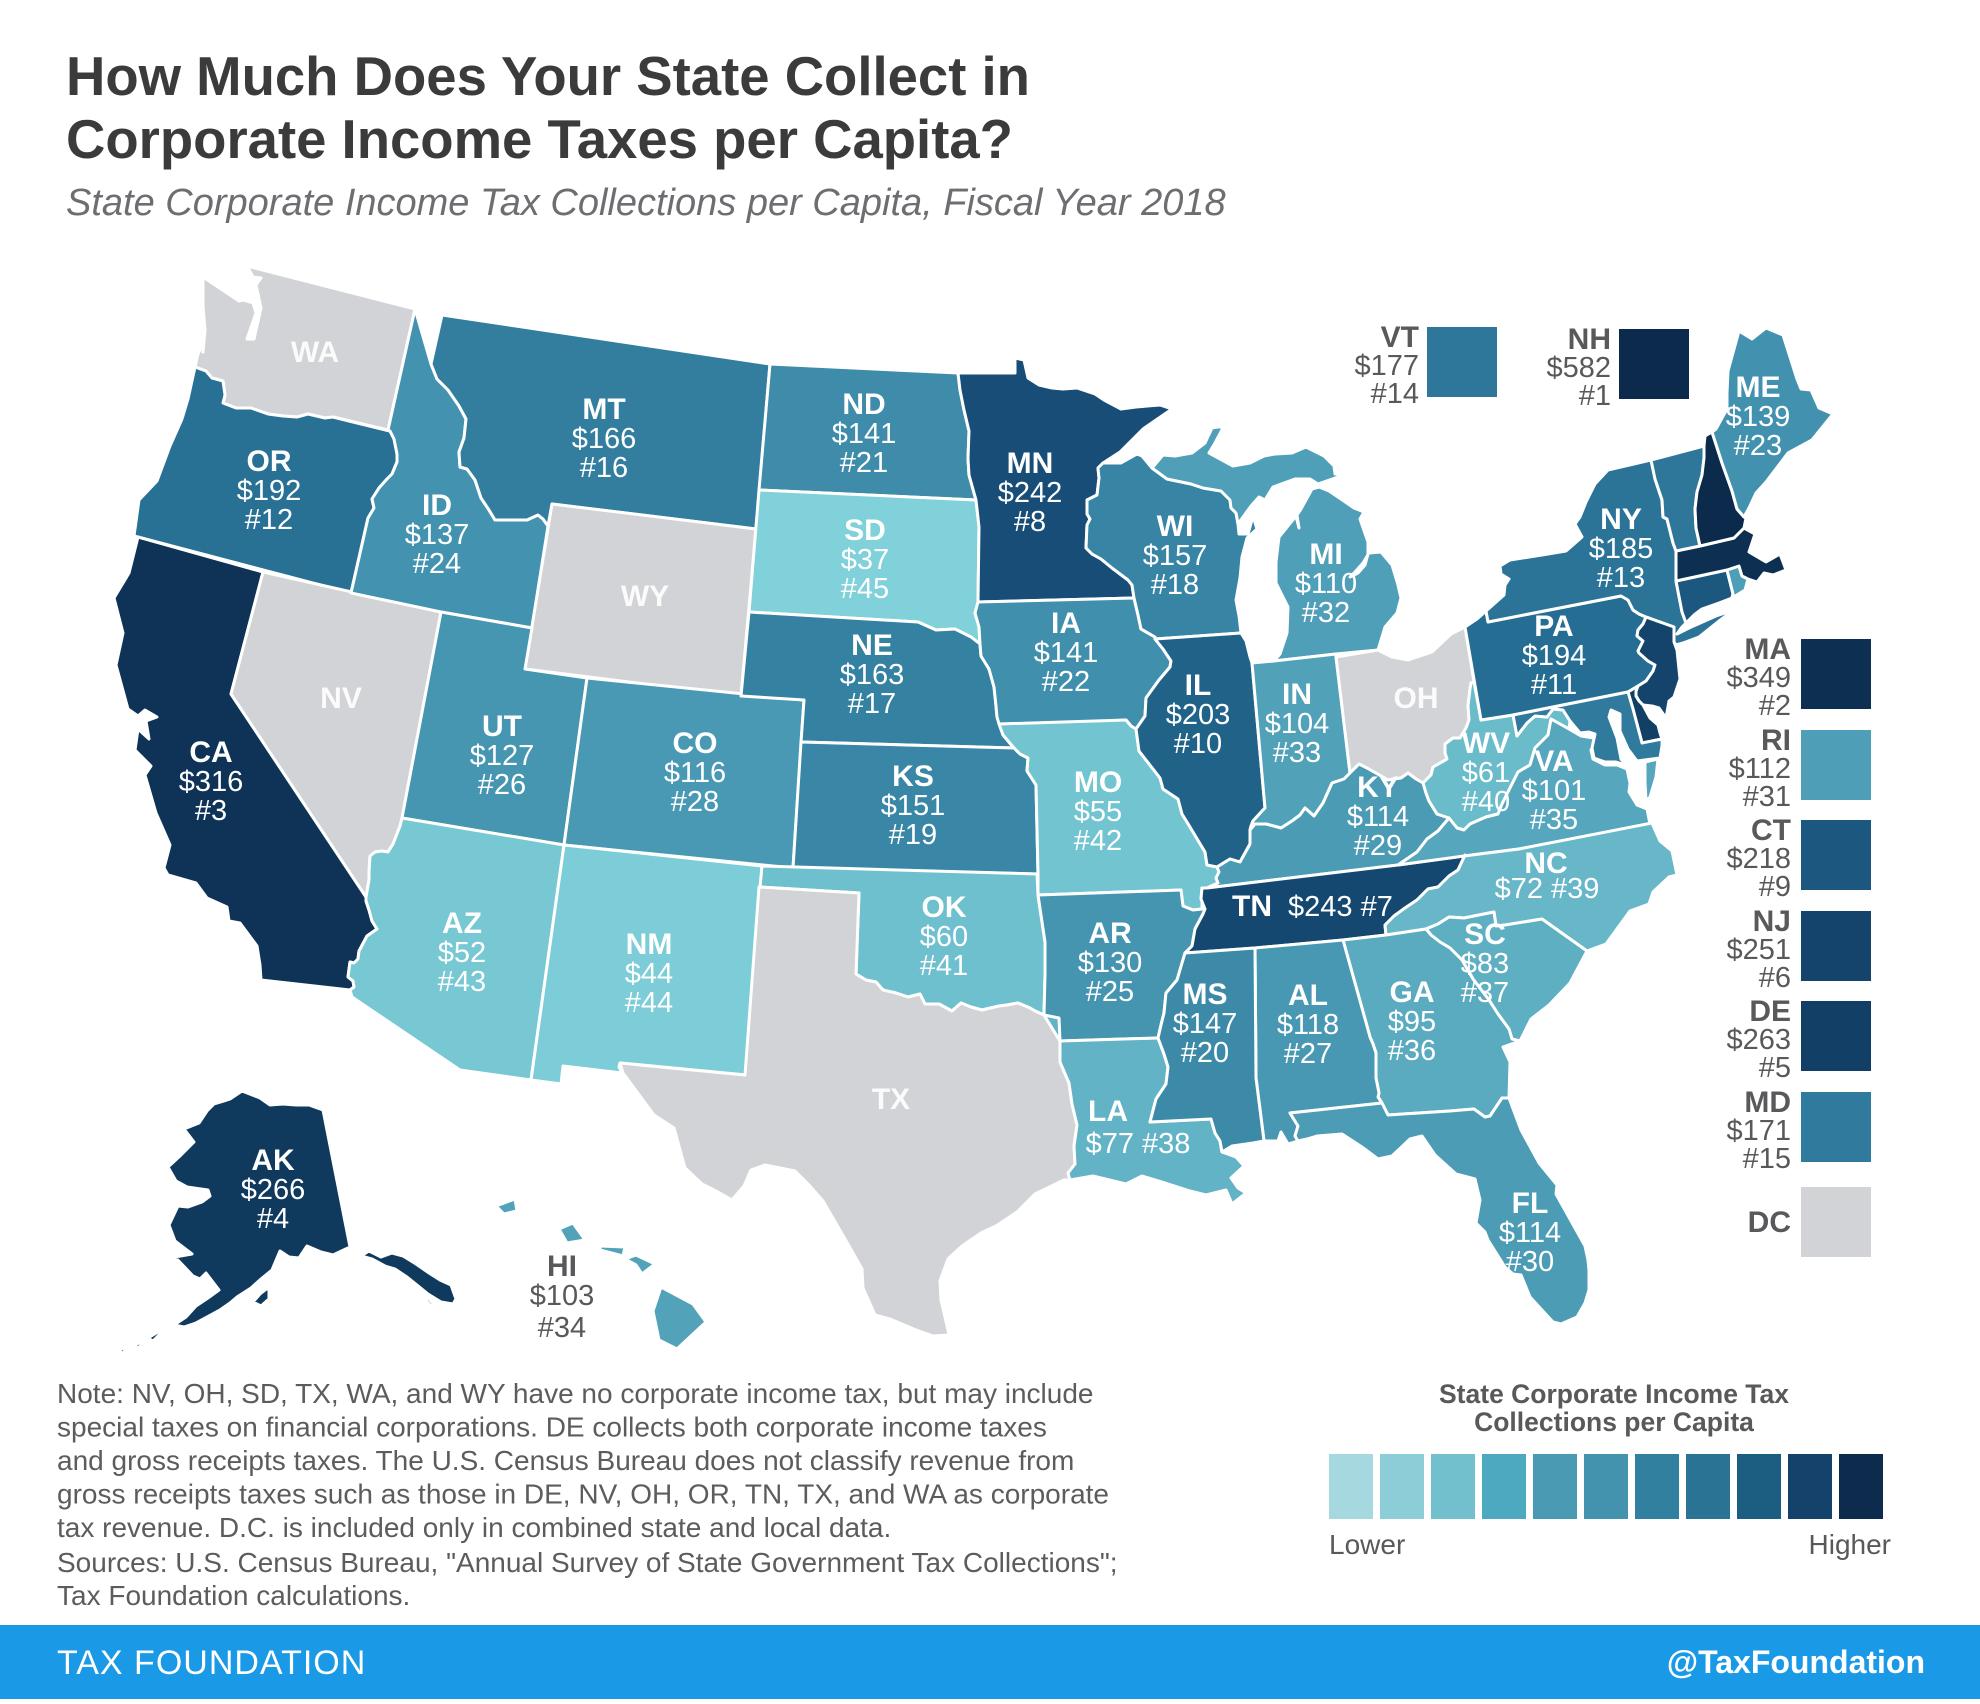 Image resolution: width=1980 pixels, height=1704 pixels. What do you see at coordinates (1775, 1068) in the screenshot?
I see `svg-text: #5` at bounding box center [1775, 1068].